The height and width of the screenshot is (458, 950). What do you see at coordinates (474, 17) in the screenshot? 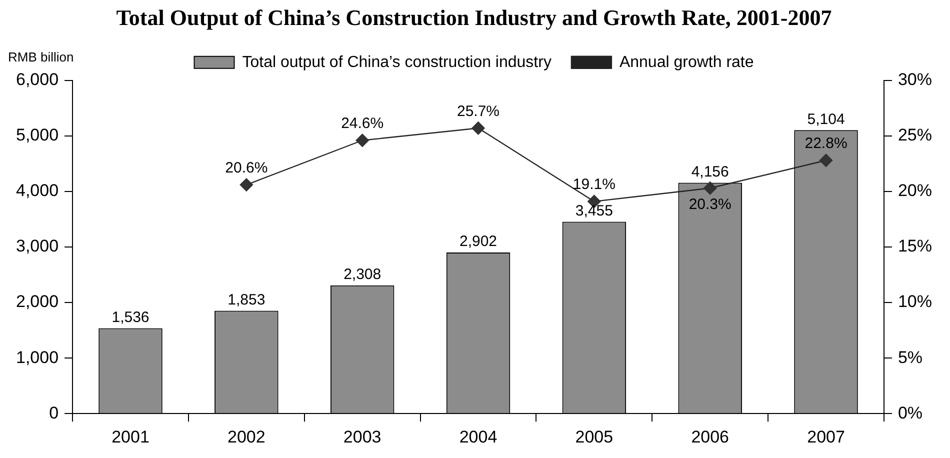
I see `chart-title: Total Output of China’s Construction Industry and Growth Rate, 2001-2007` at bounding box center [474, 17].